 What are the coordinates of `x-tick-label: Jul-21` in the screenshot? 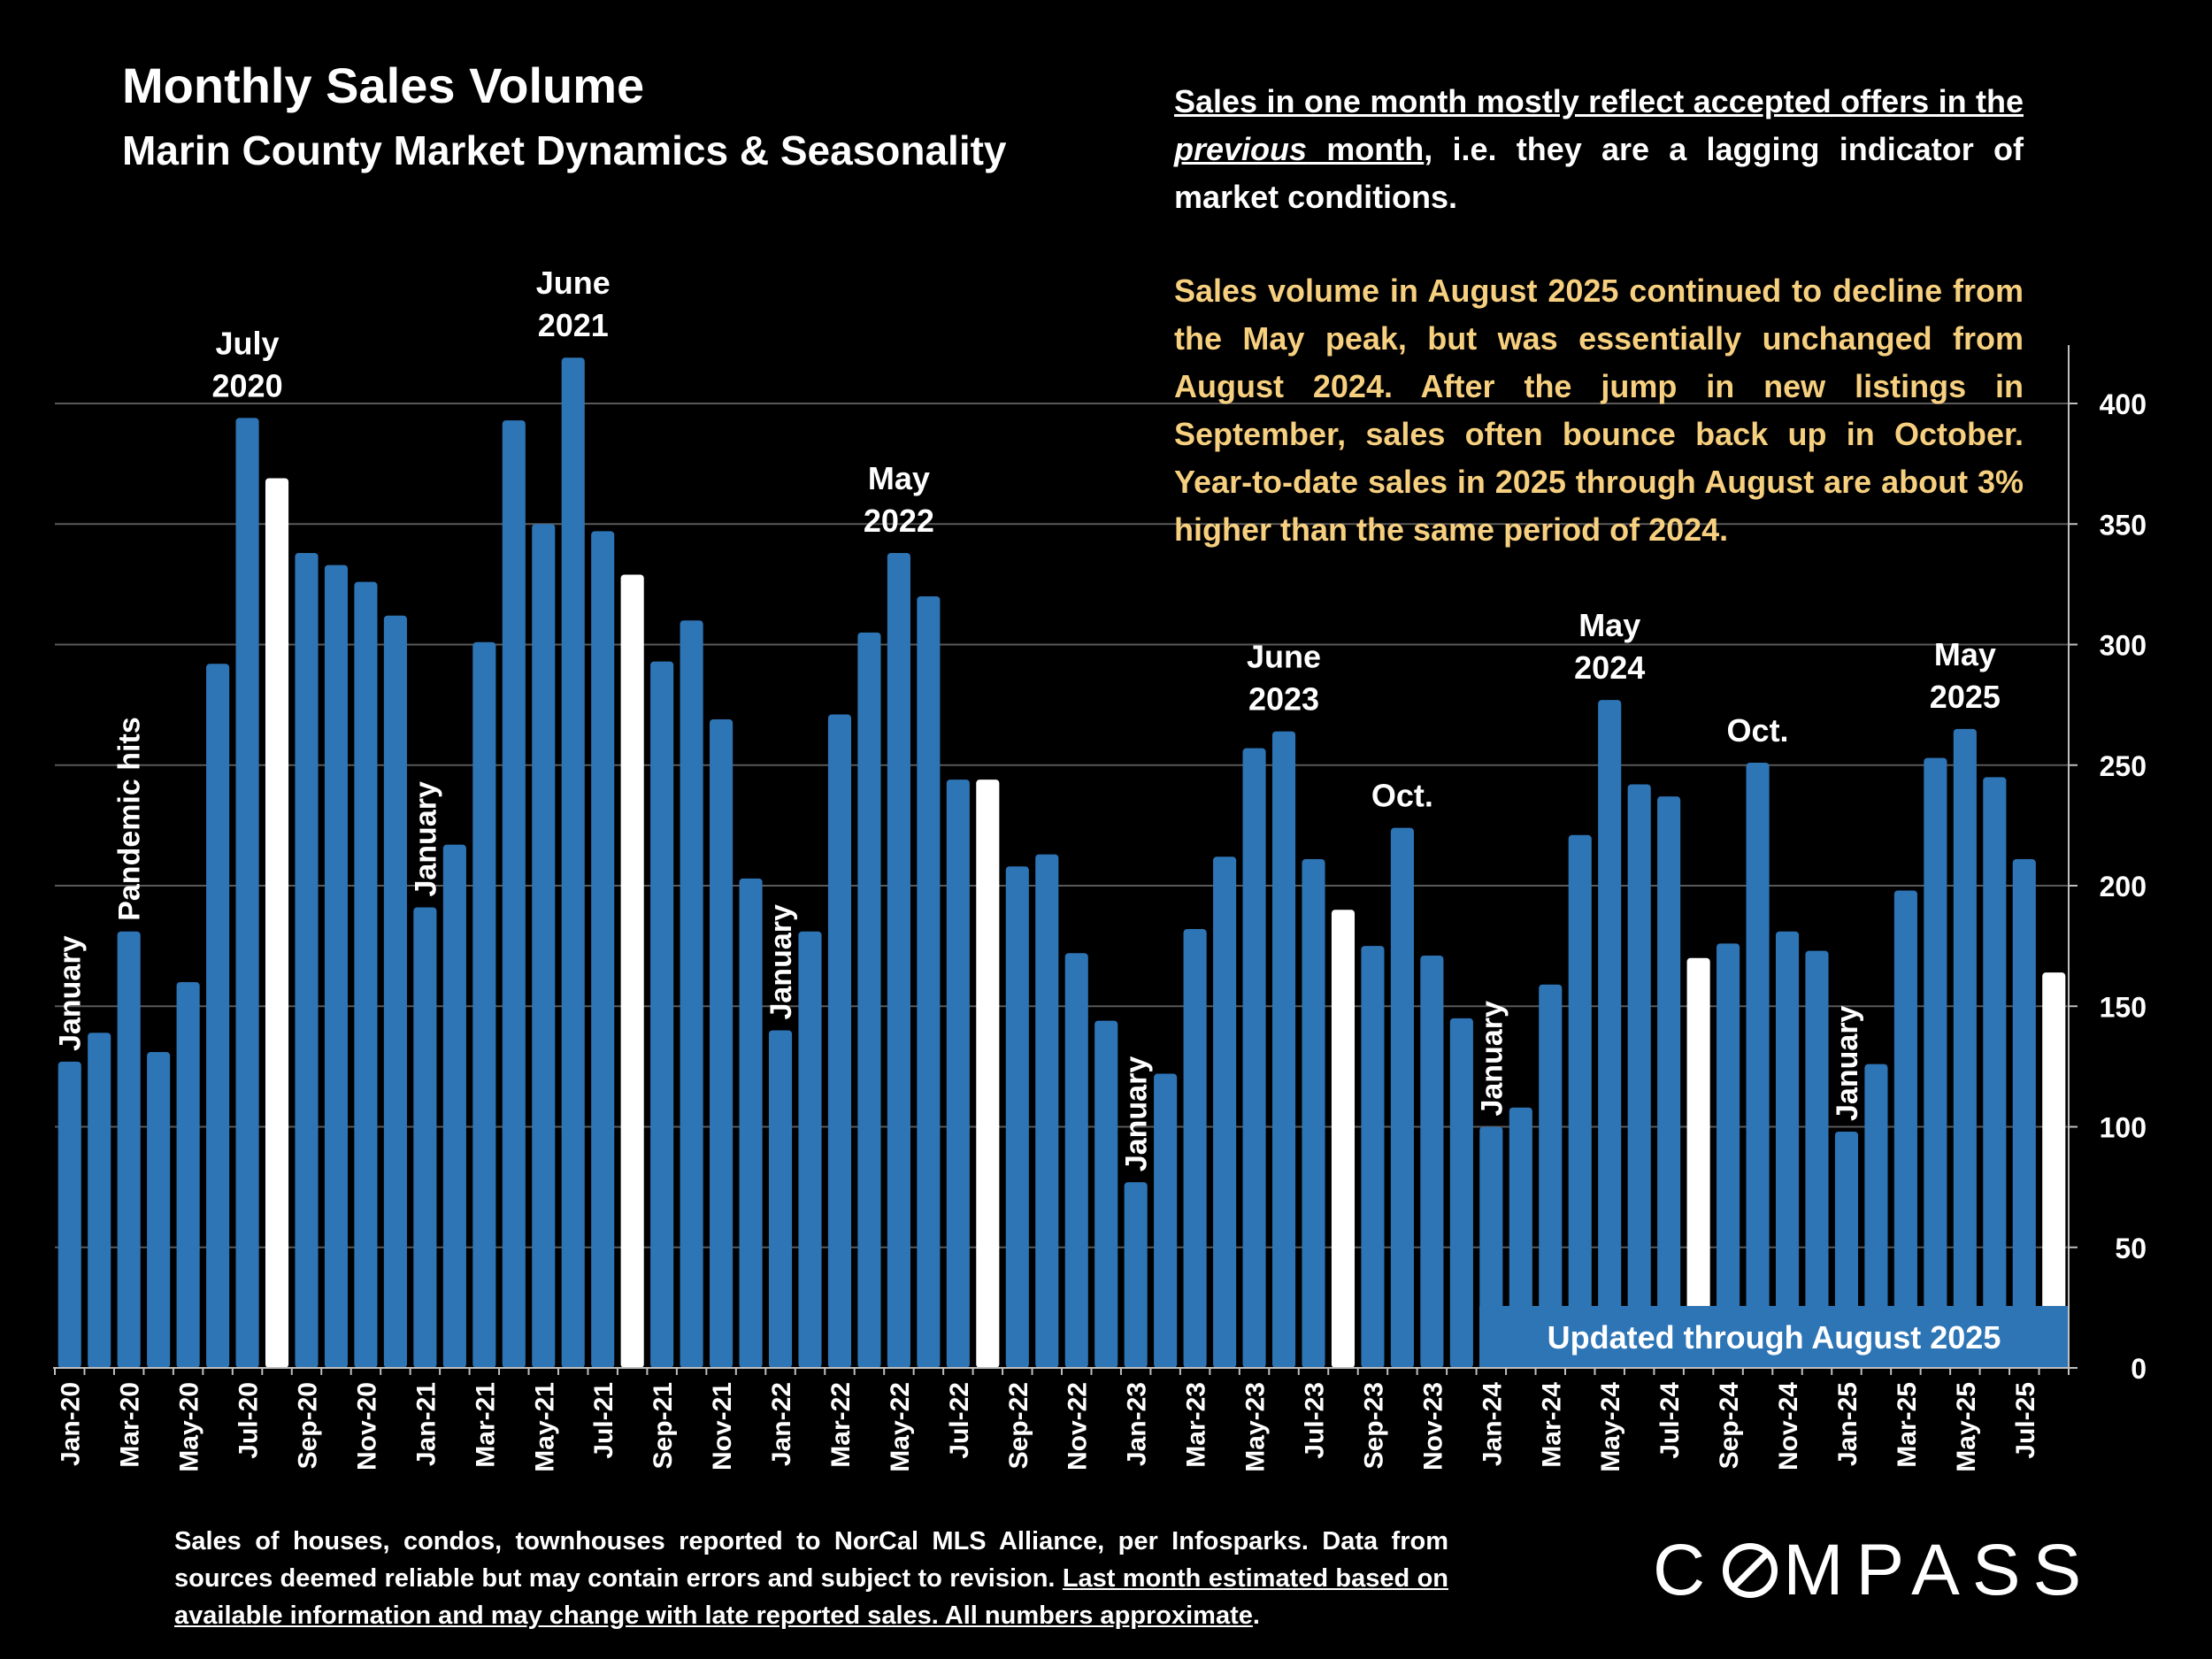 It's located at (604, 1421).